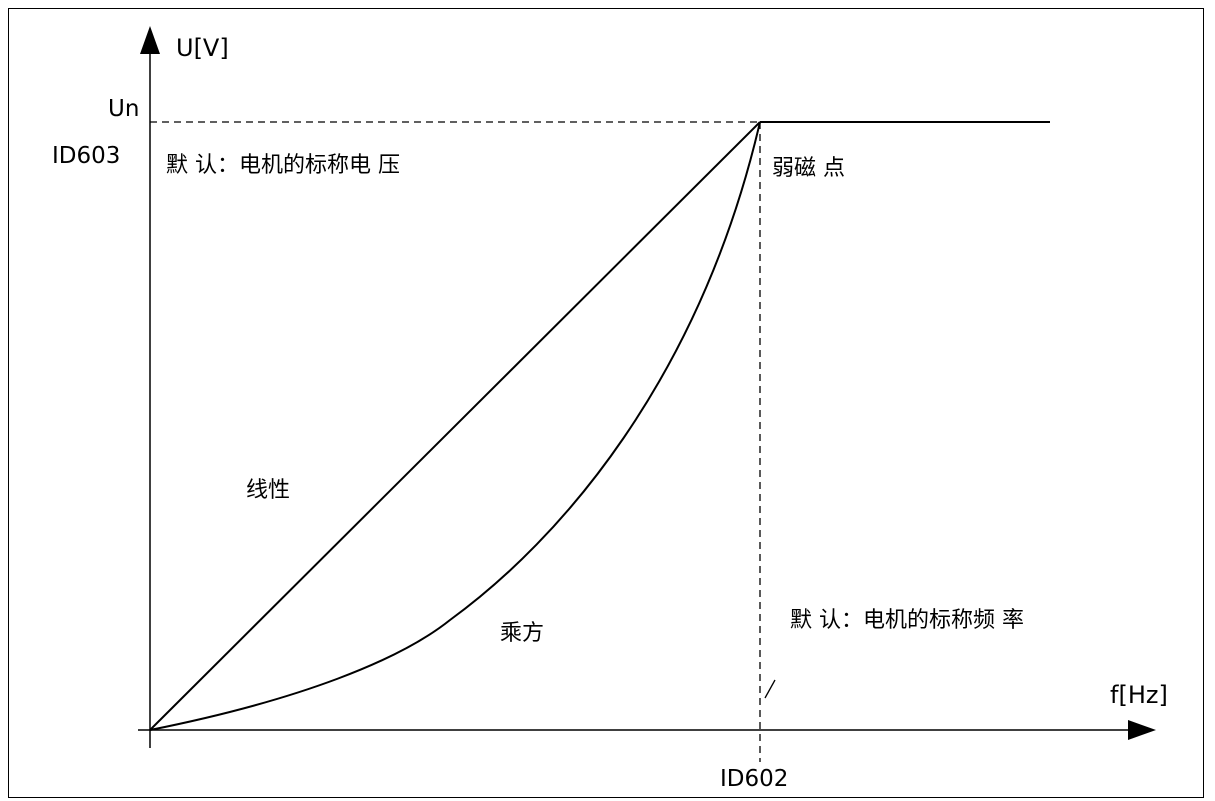 Image resolution: width=1215 pixels, height=801 pixels. What do you see at coordinates (86, 156) in the screenshot?
I see `y-tick-id603: ID603` at bounding box center [86, 156].